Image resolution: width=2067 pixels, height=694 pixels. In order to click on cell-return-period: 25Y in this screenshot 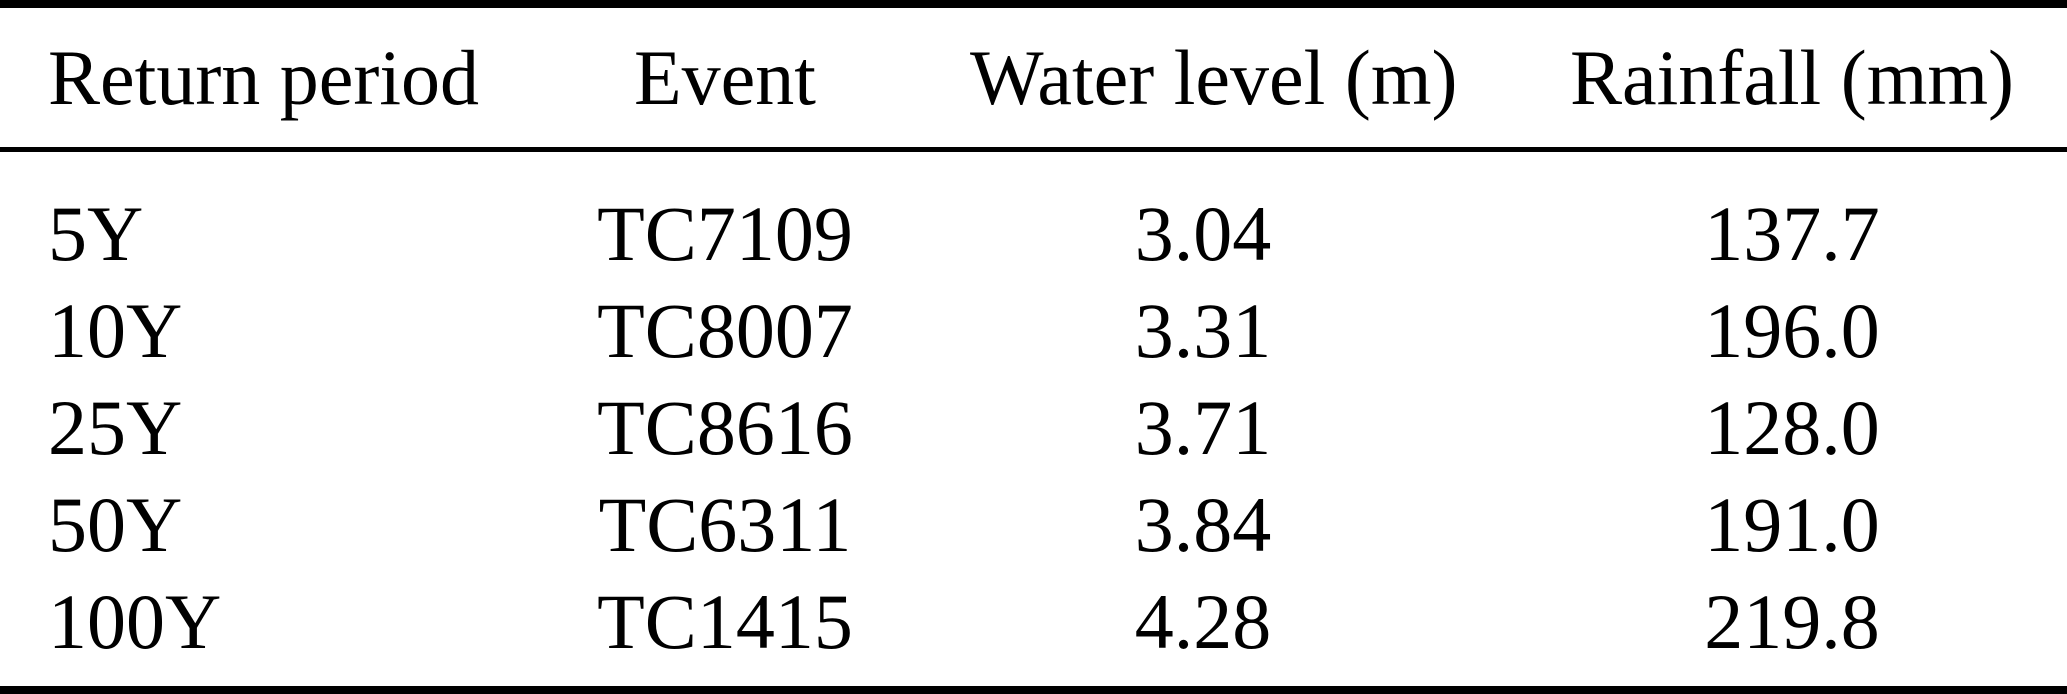, I will do `click(115, 427)`.